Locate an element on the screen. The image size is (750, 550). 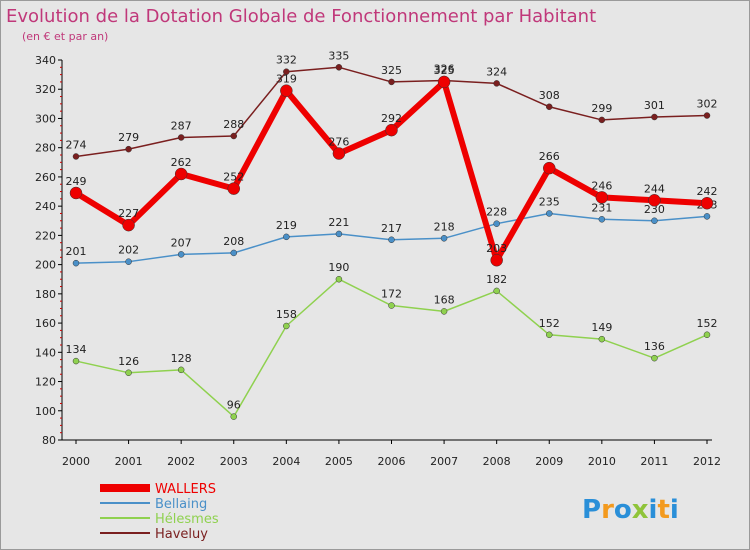
data-label-helesmes: 128 is located at coordinates (181, 358).